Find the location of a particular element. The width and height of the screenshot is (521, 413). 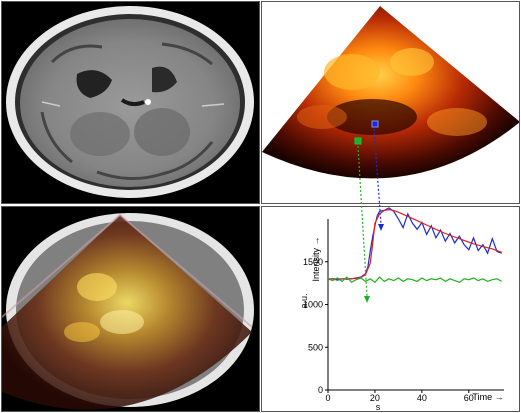

x-axis-unit: s is located at coordinates (378, 407).